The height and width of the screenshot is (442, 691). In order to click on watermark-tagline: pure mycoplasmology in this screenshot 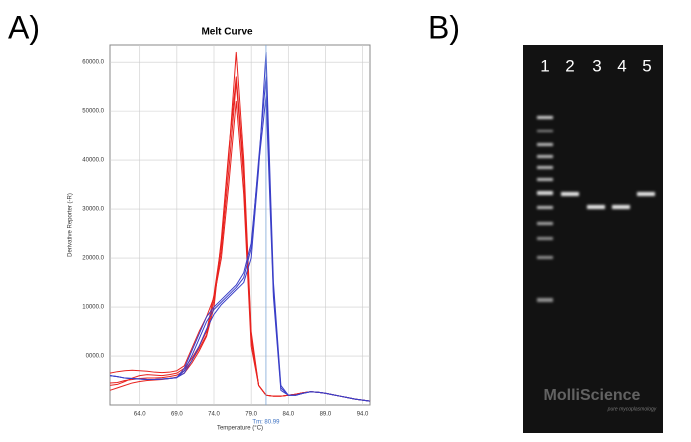, I will do `click(632, 409)`.